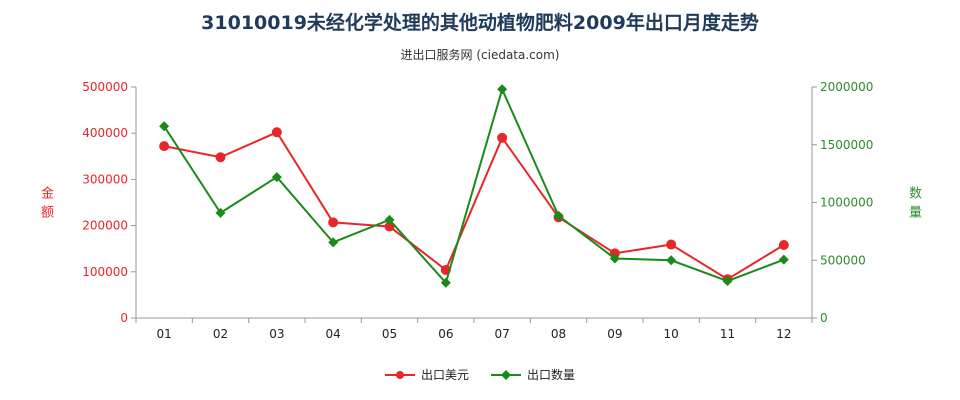 Image resolution: width=960 pixels, height=400 pixels. I want to click on x-tick-label: 11, so click(727, 334).